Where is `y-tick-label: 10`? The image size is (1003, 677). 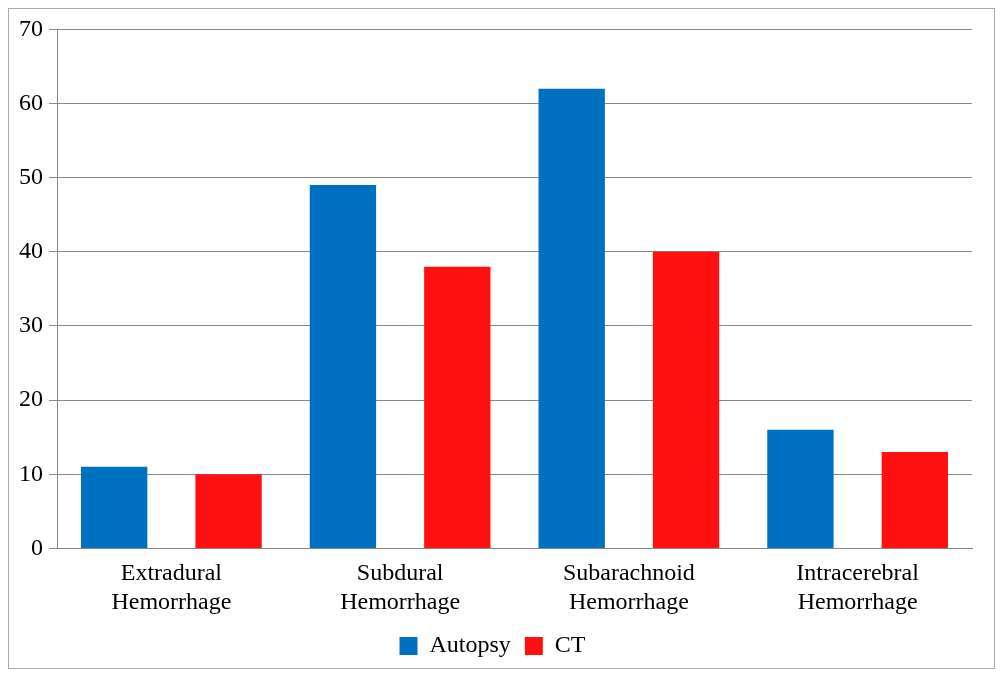 y-tick-label: 10 is located at coordinates (31, 472).